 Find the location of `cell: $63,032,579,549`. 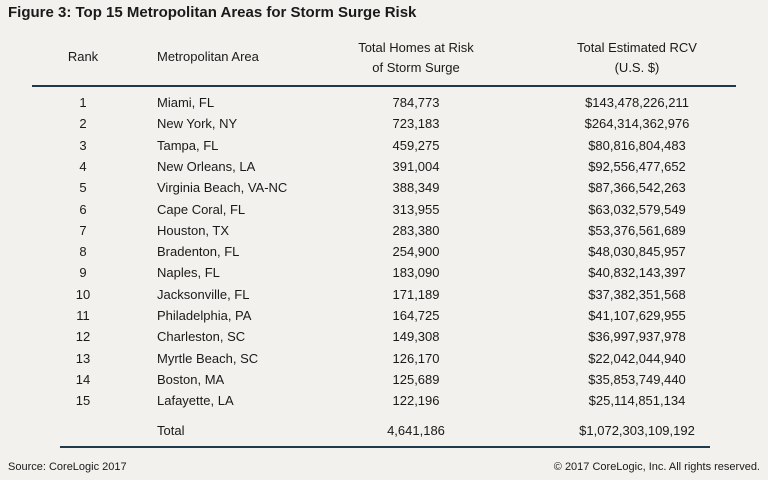

cell: $63,032,579,549 is located at coordinates (637, 209).